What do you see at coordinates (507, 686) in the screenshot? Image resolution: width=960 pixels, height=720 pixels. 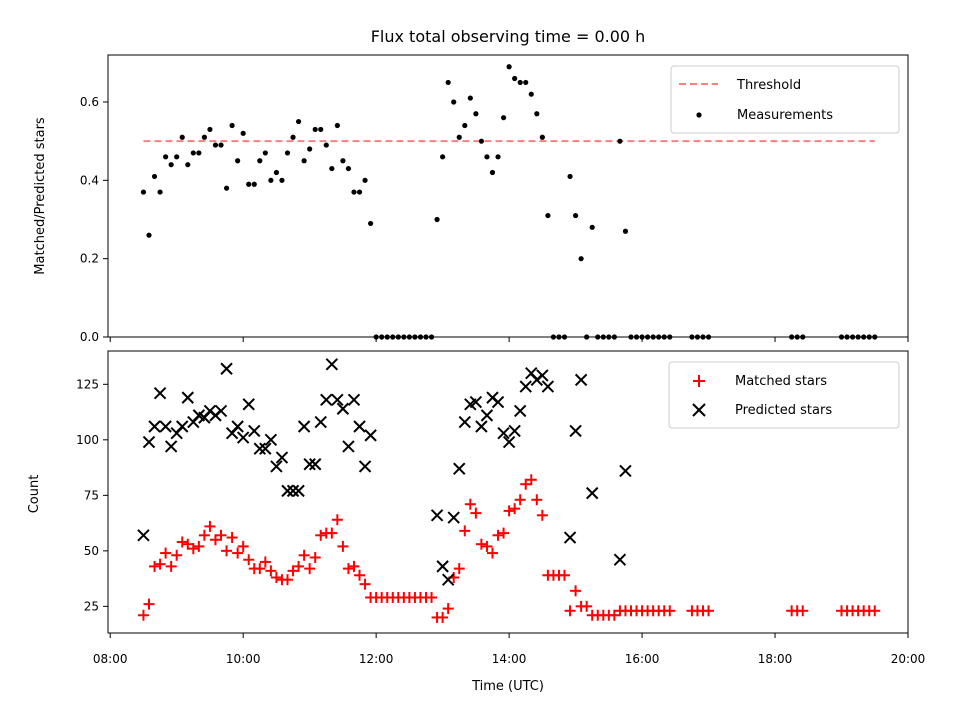 I see `x-axis-label: Time (UTC)` at bounding box center [507, 686].